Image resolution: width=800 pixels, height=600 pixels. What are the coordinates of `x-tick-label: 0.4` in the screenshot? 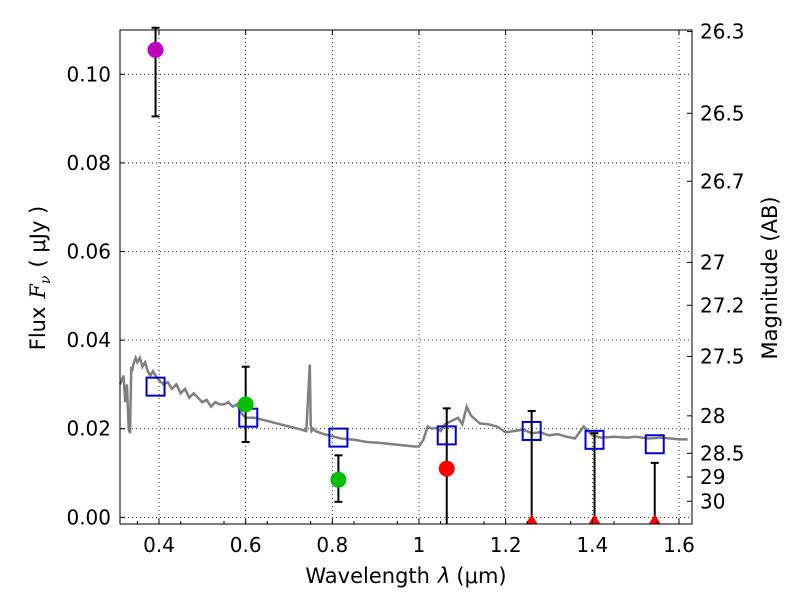 It's located at (159, 545).